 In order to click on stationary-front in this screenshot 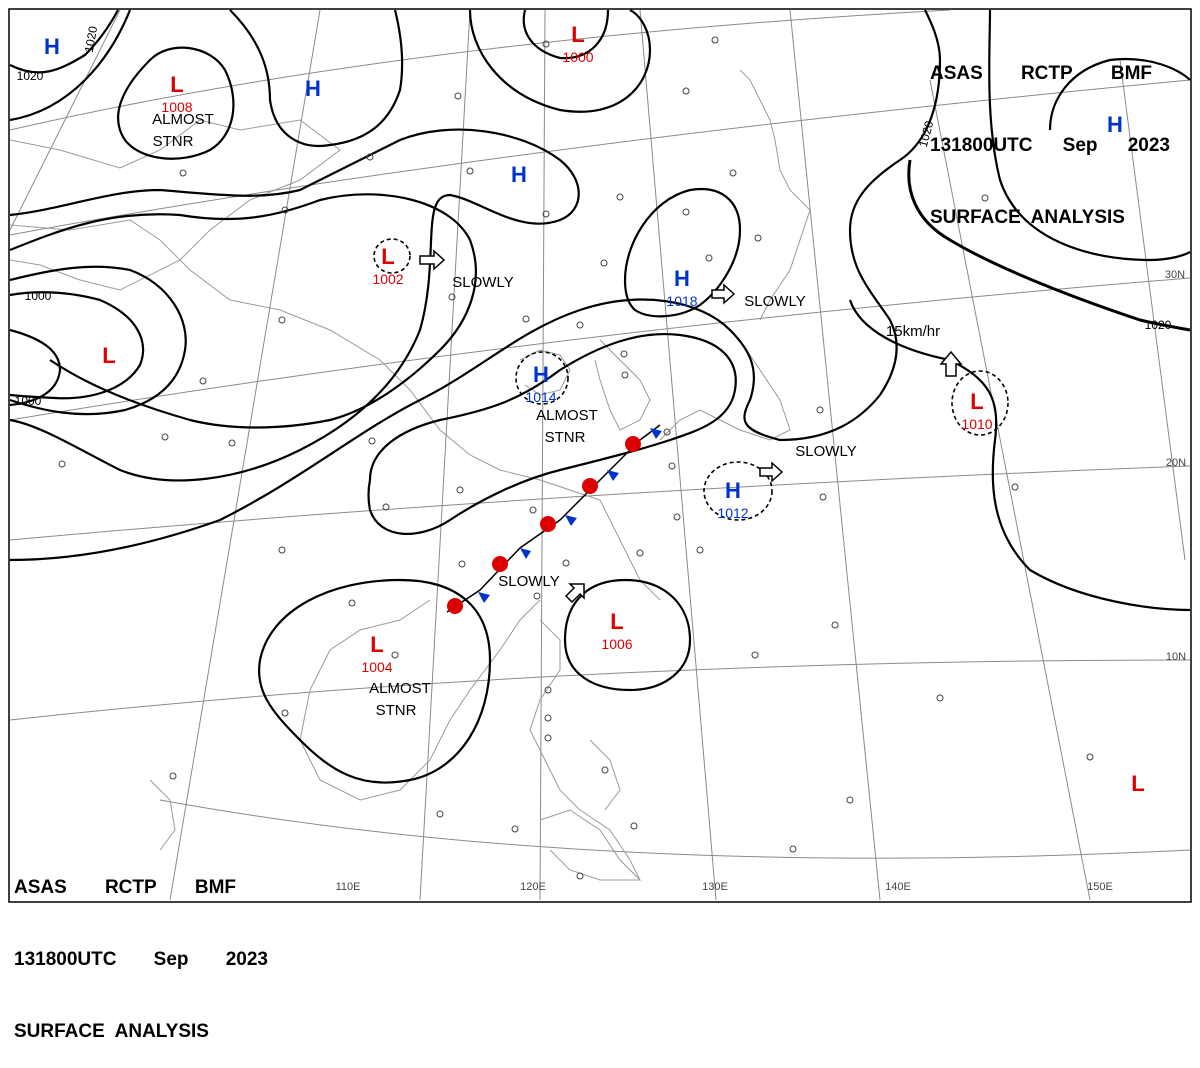, I will do `click(554, 519)`.